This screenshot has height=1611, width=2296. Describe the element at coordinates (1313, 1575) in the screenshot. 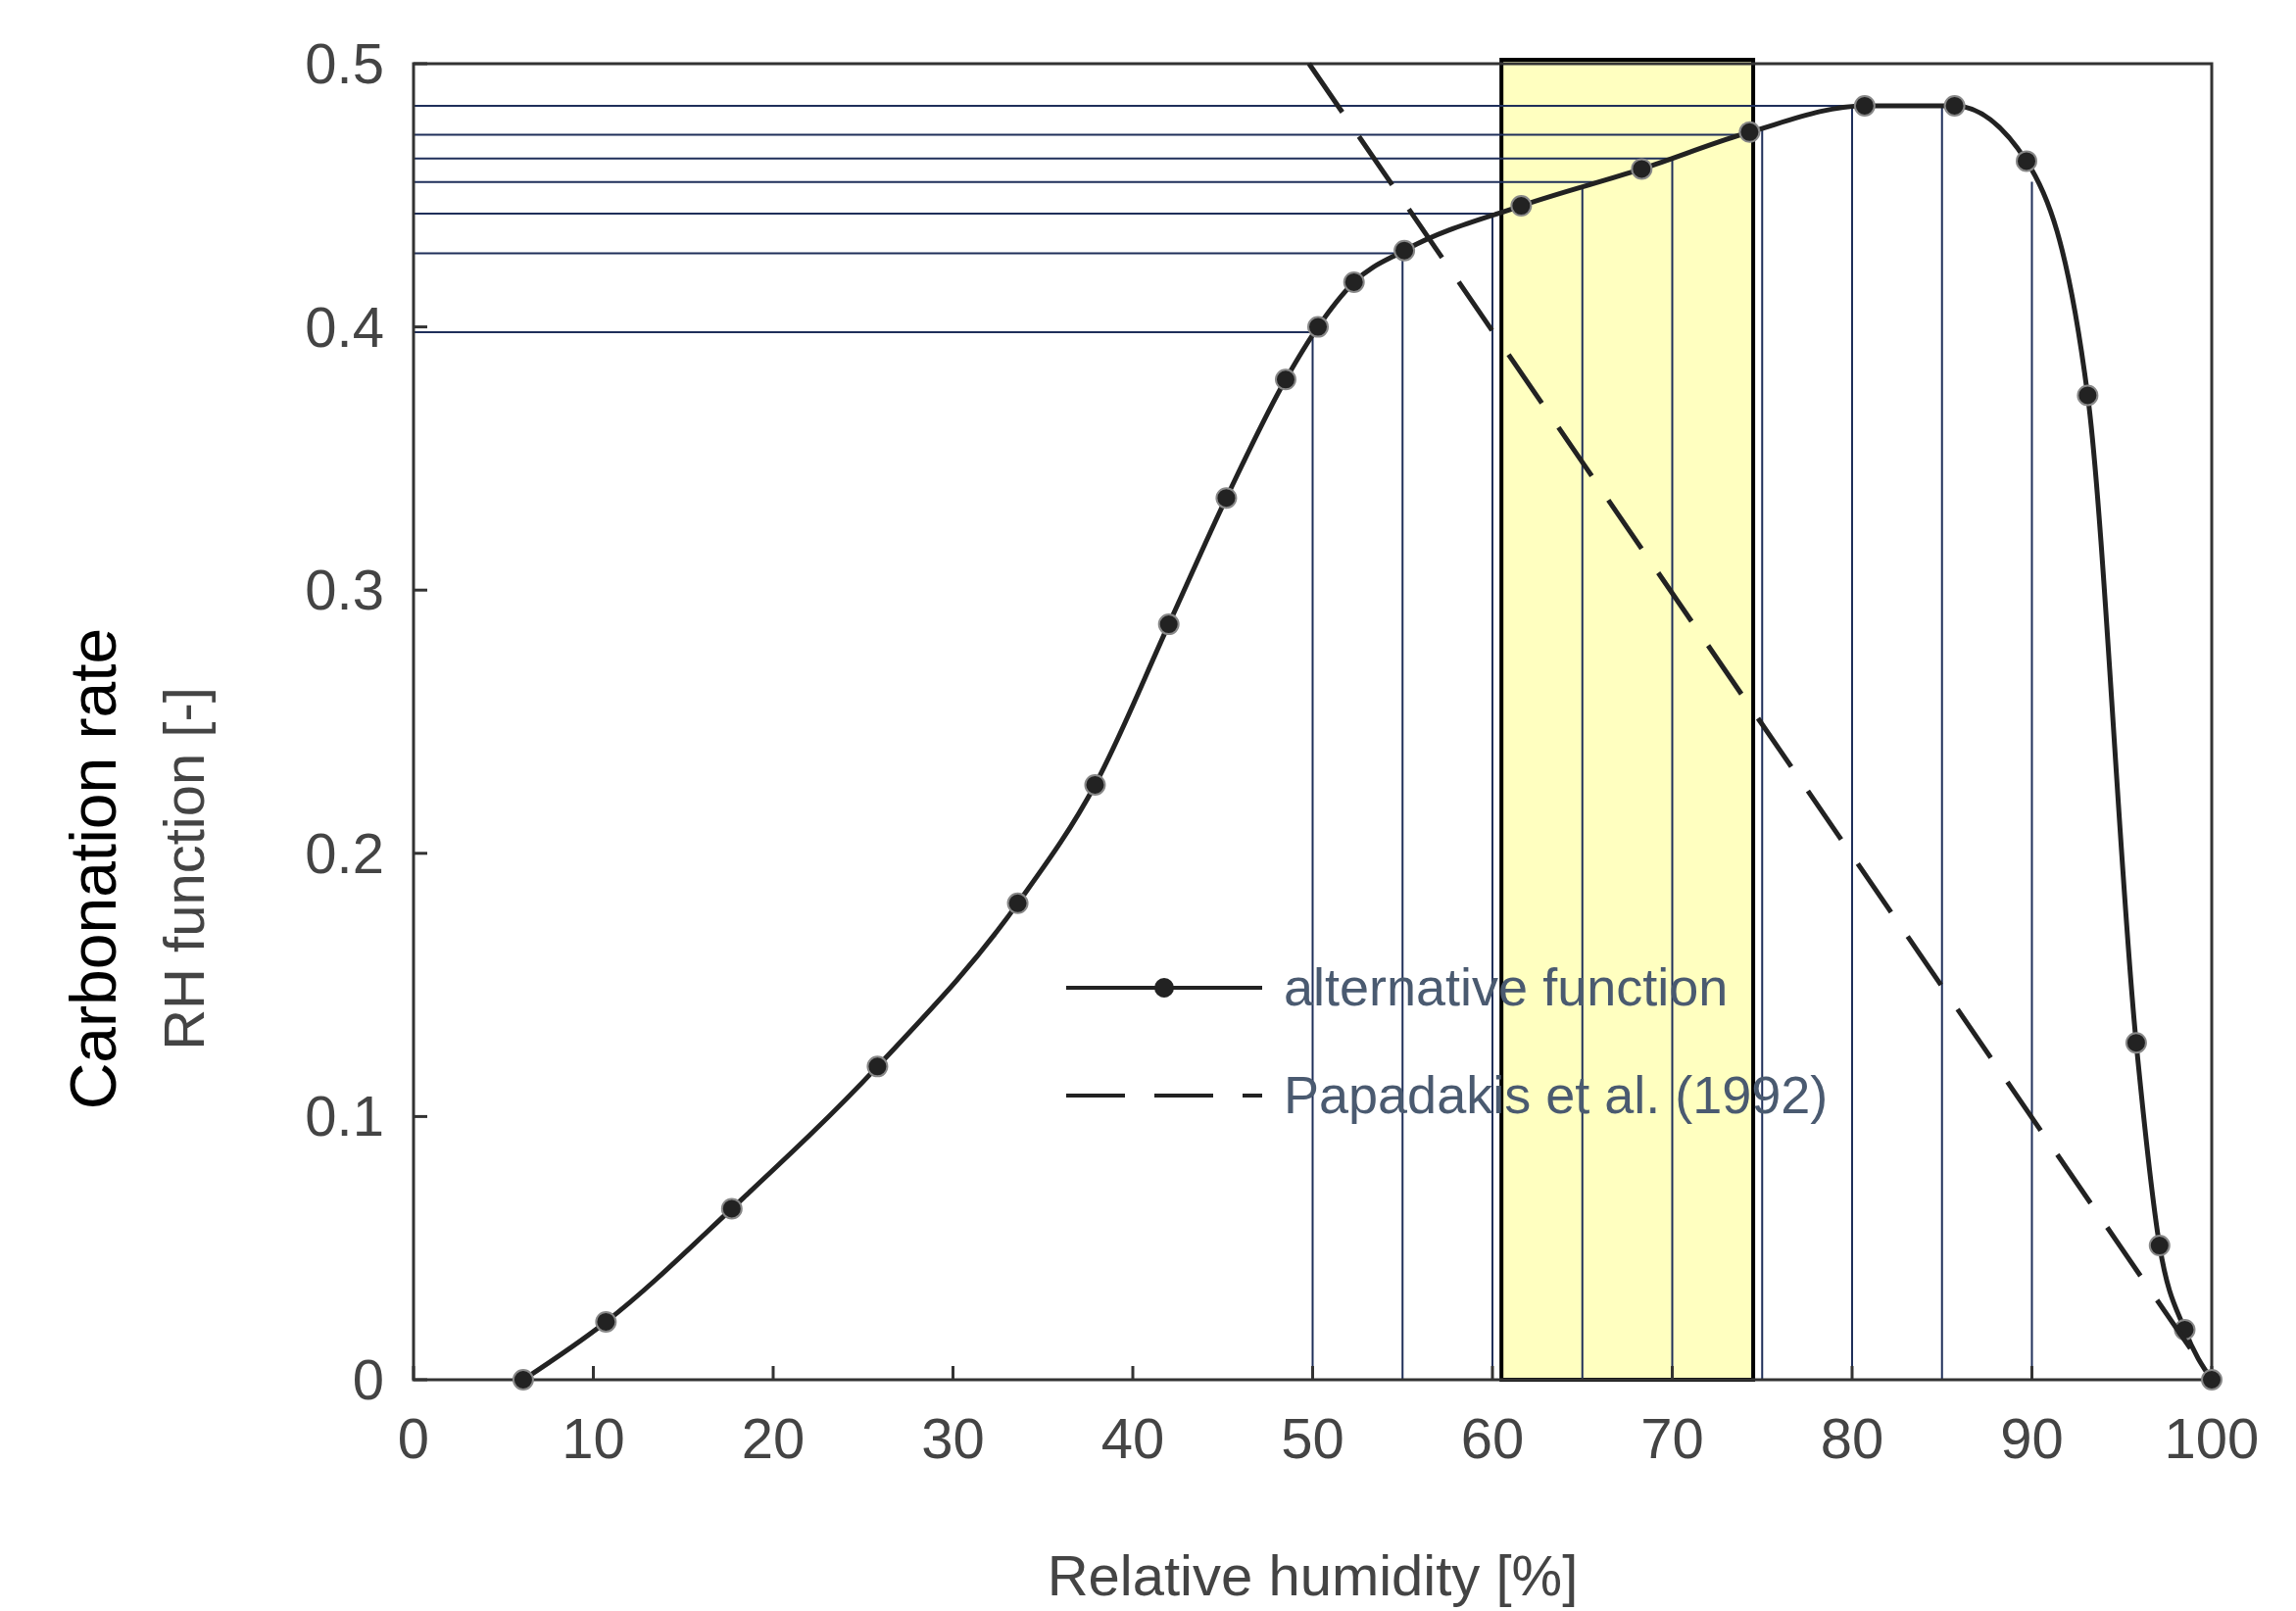

I see `x-axis-title: Relative humidity [%]` at that location.